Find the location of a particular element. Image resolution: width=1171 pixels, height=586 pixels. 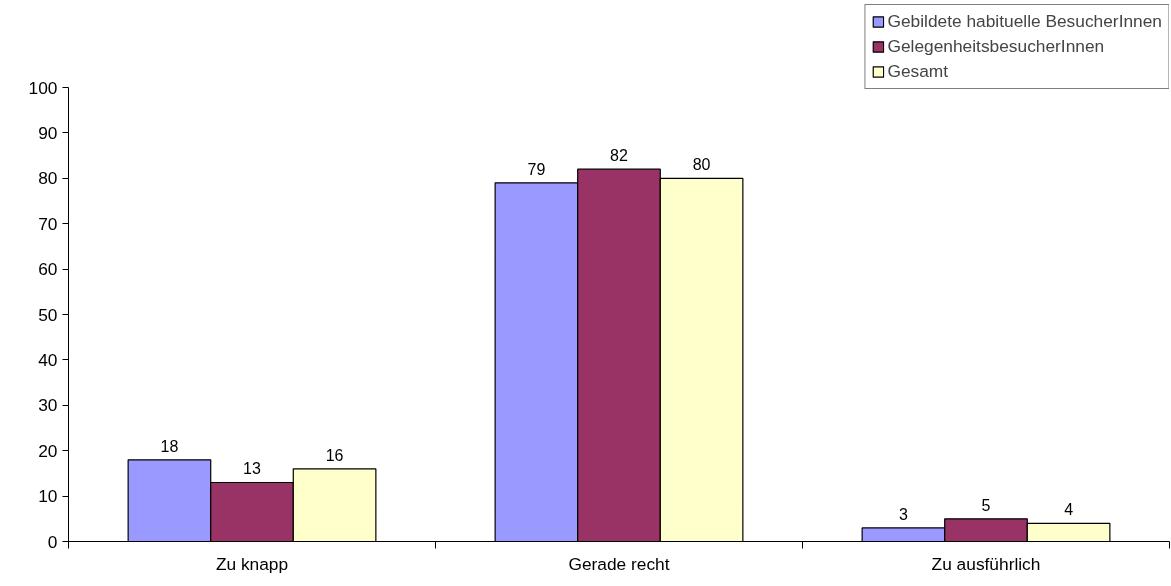

y-tick-label: 0 is located at coordinates (52, 541).